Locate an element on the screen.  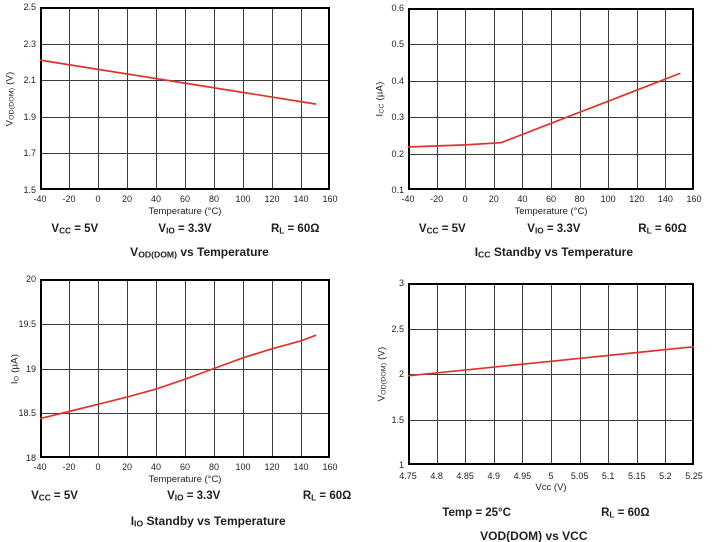
x-tick-label: 4.75 is located at coordinates (408, 476).